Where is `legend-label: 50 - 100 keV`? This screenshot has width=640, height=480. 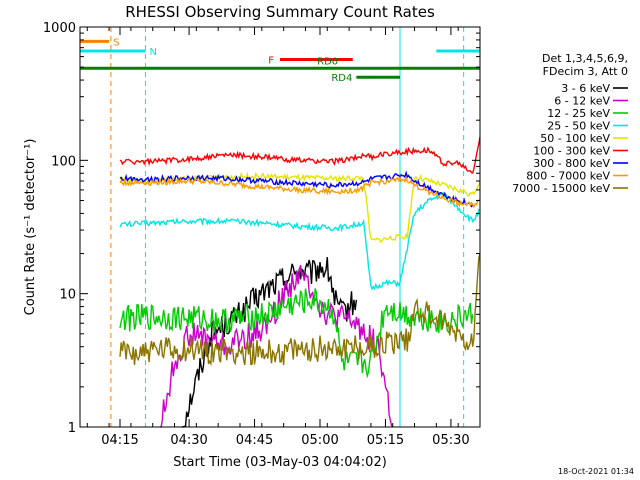
legend-label: 50 - 100 keV is located at coordinates (575, 138).